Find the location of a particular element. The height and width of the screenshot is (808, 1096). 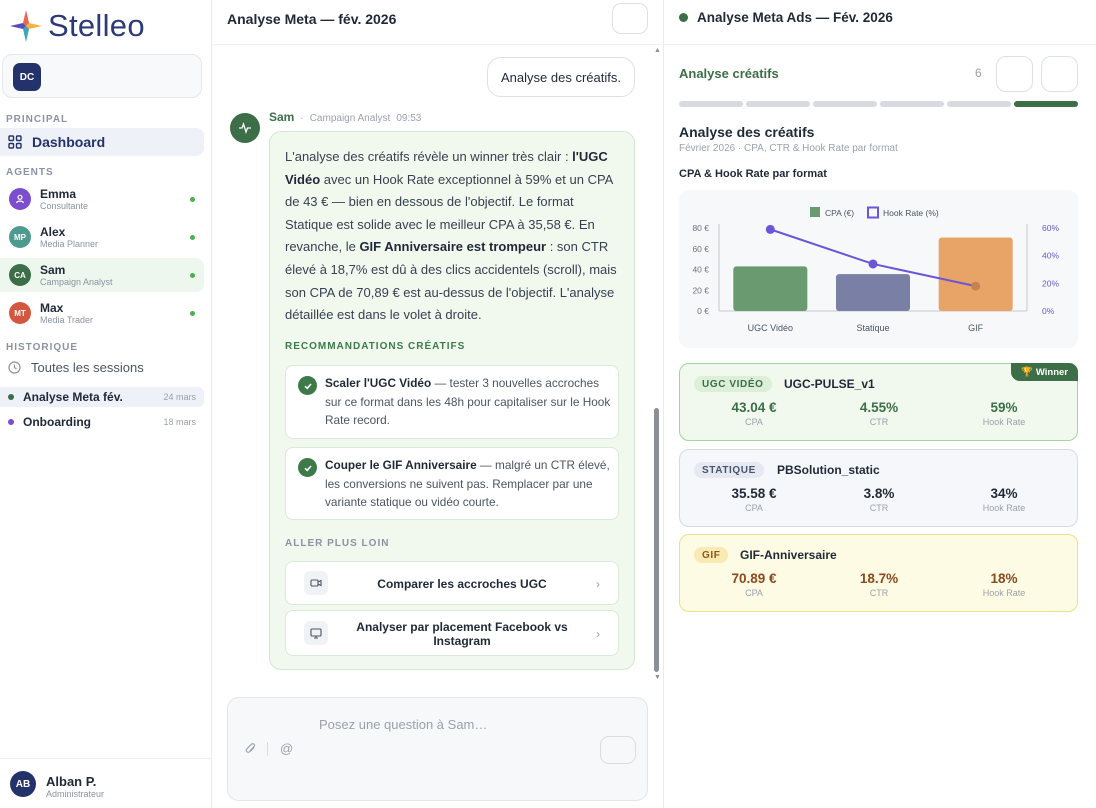

brand-logo: Stelleo is located at coordinates (76, 26).